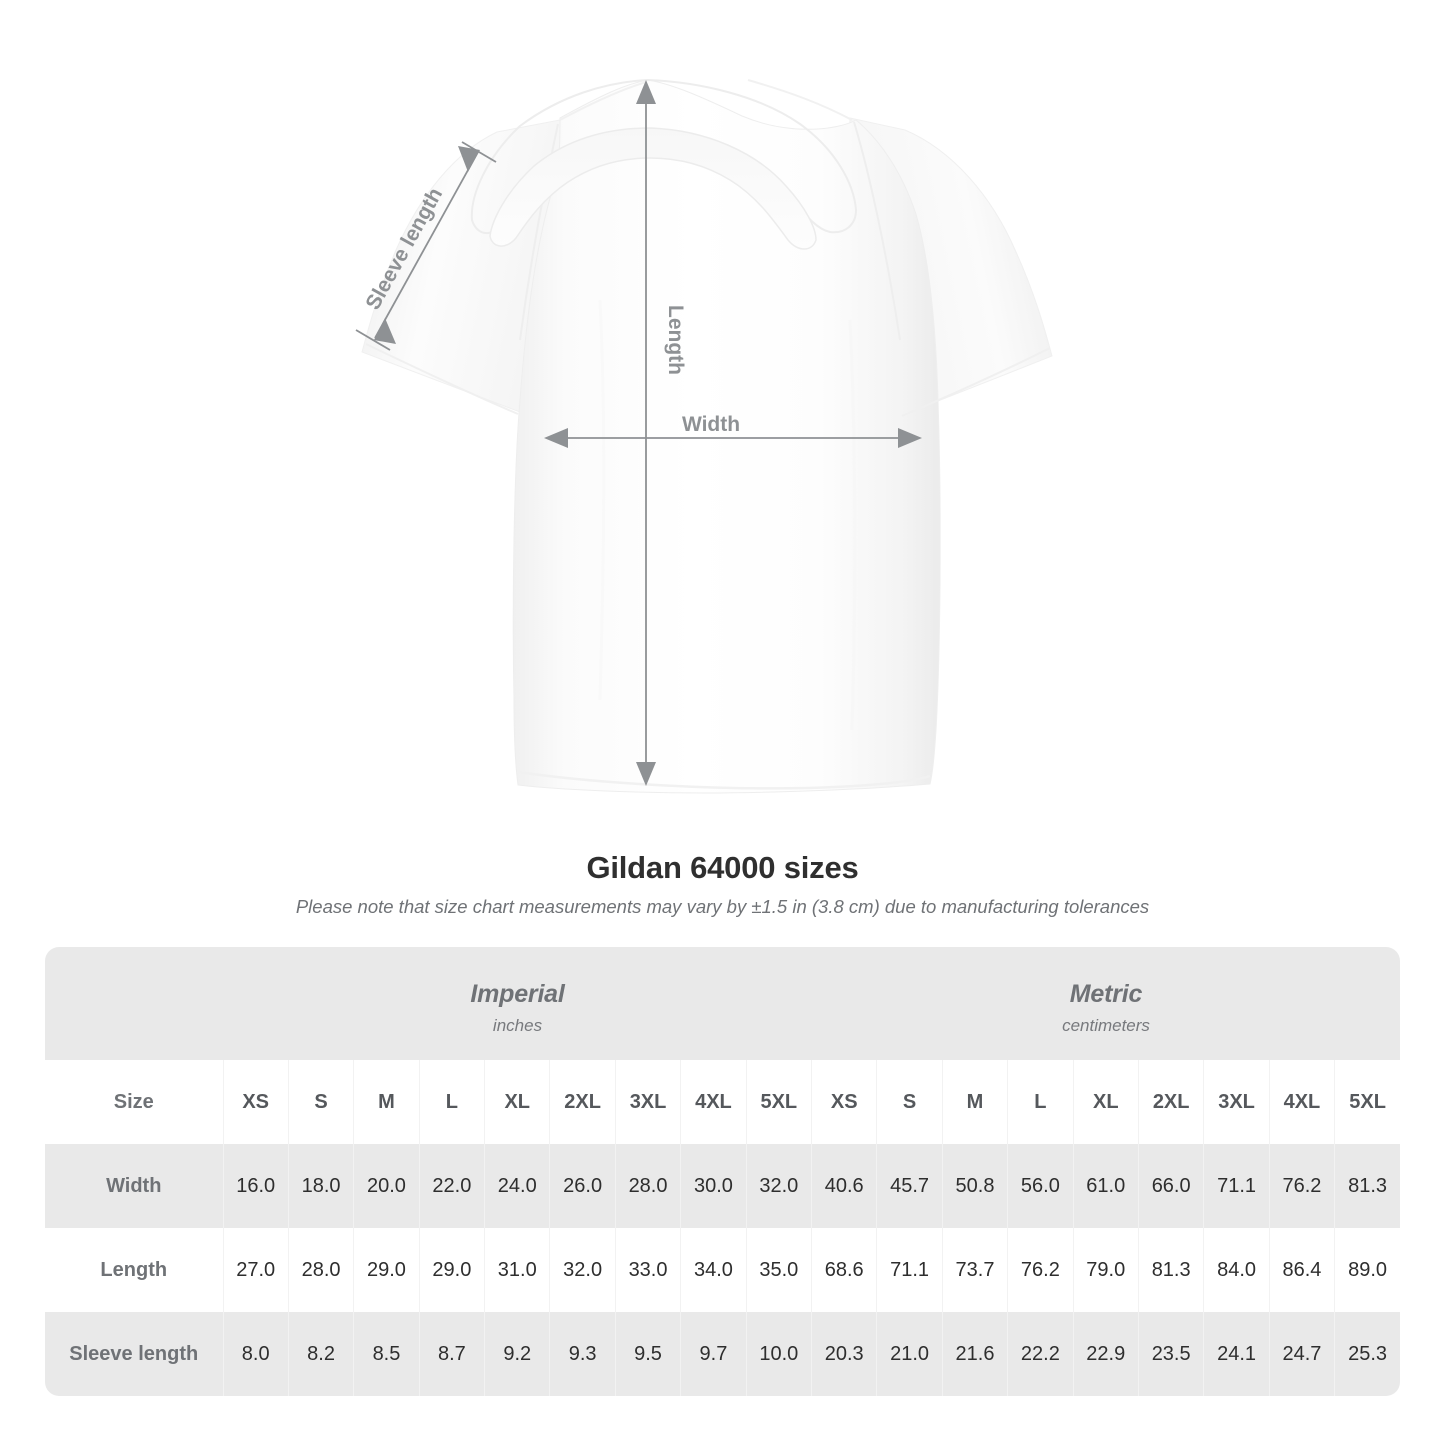  I want to click on measurement-value: 8.7, so click(451, 1353).